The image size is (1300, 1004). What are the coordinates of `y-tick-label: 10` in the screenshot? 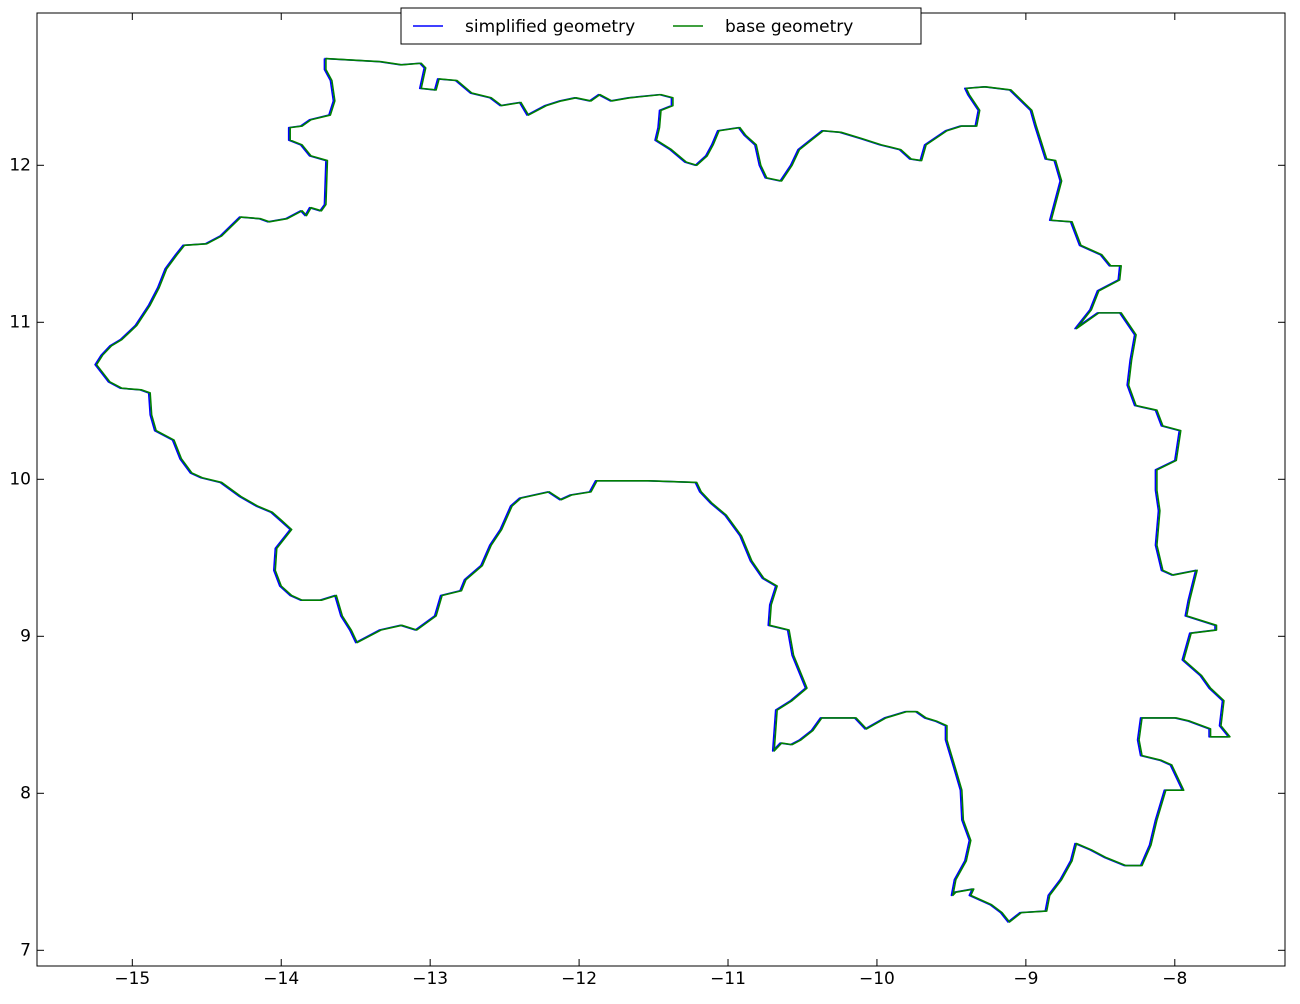 It's located at (20, 479).